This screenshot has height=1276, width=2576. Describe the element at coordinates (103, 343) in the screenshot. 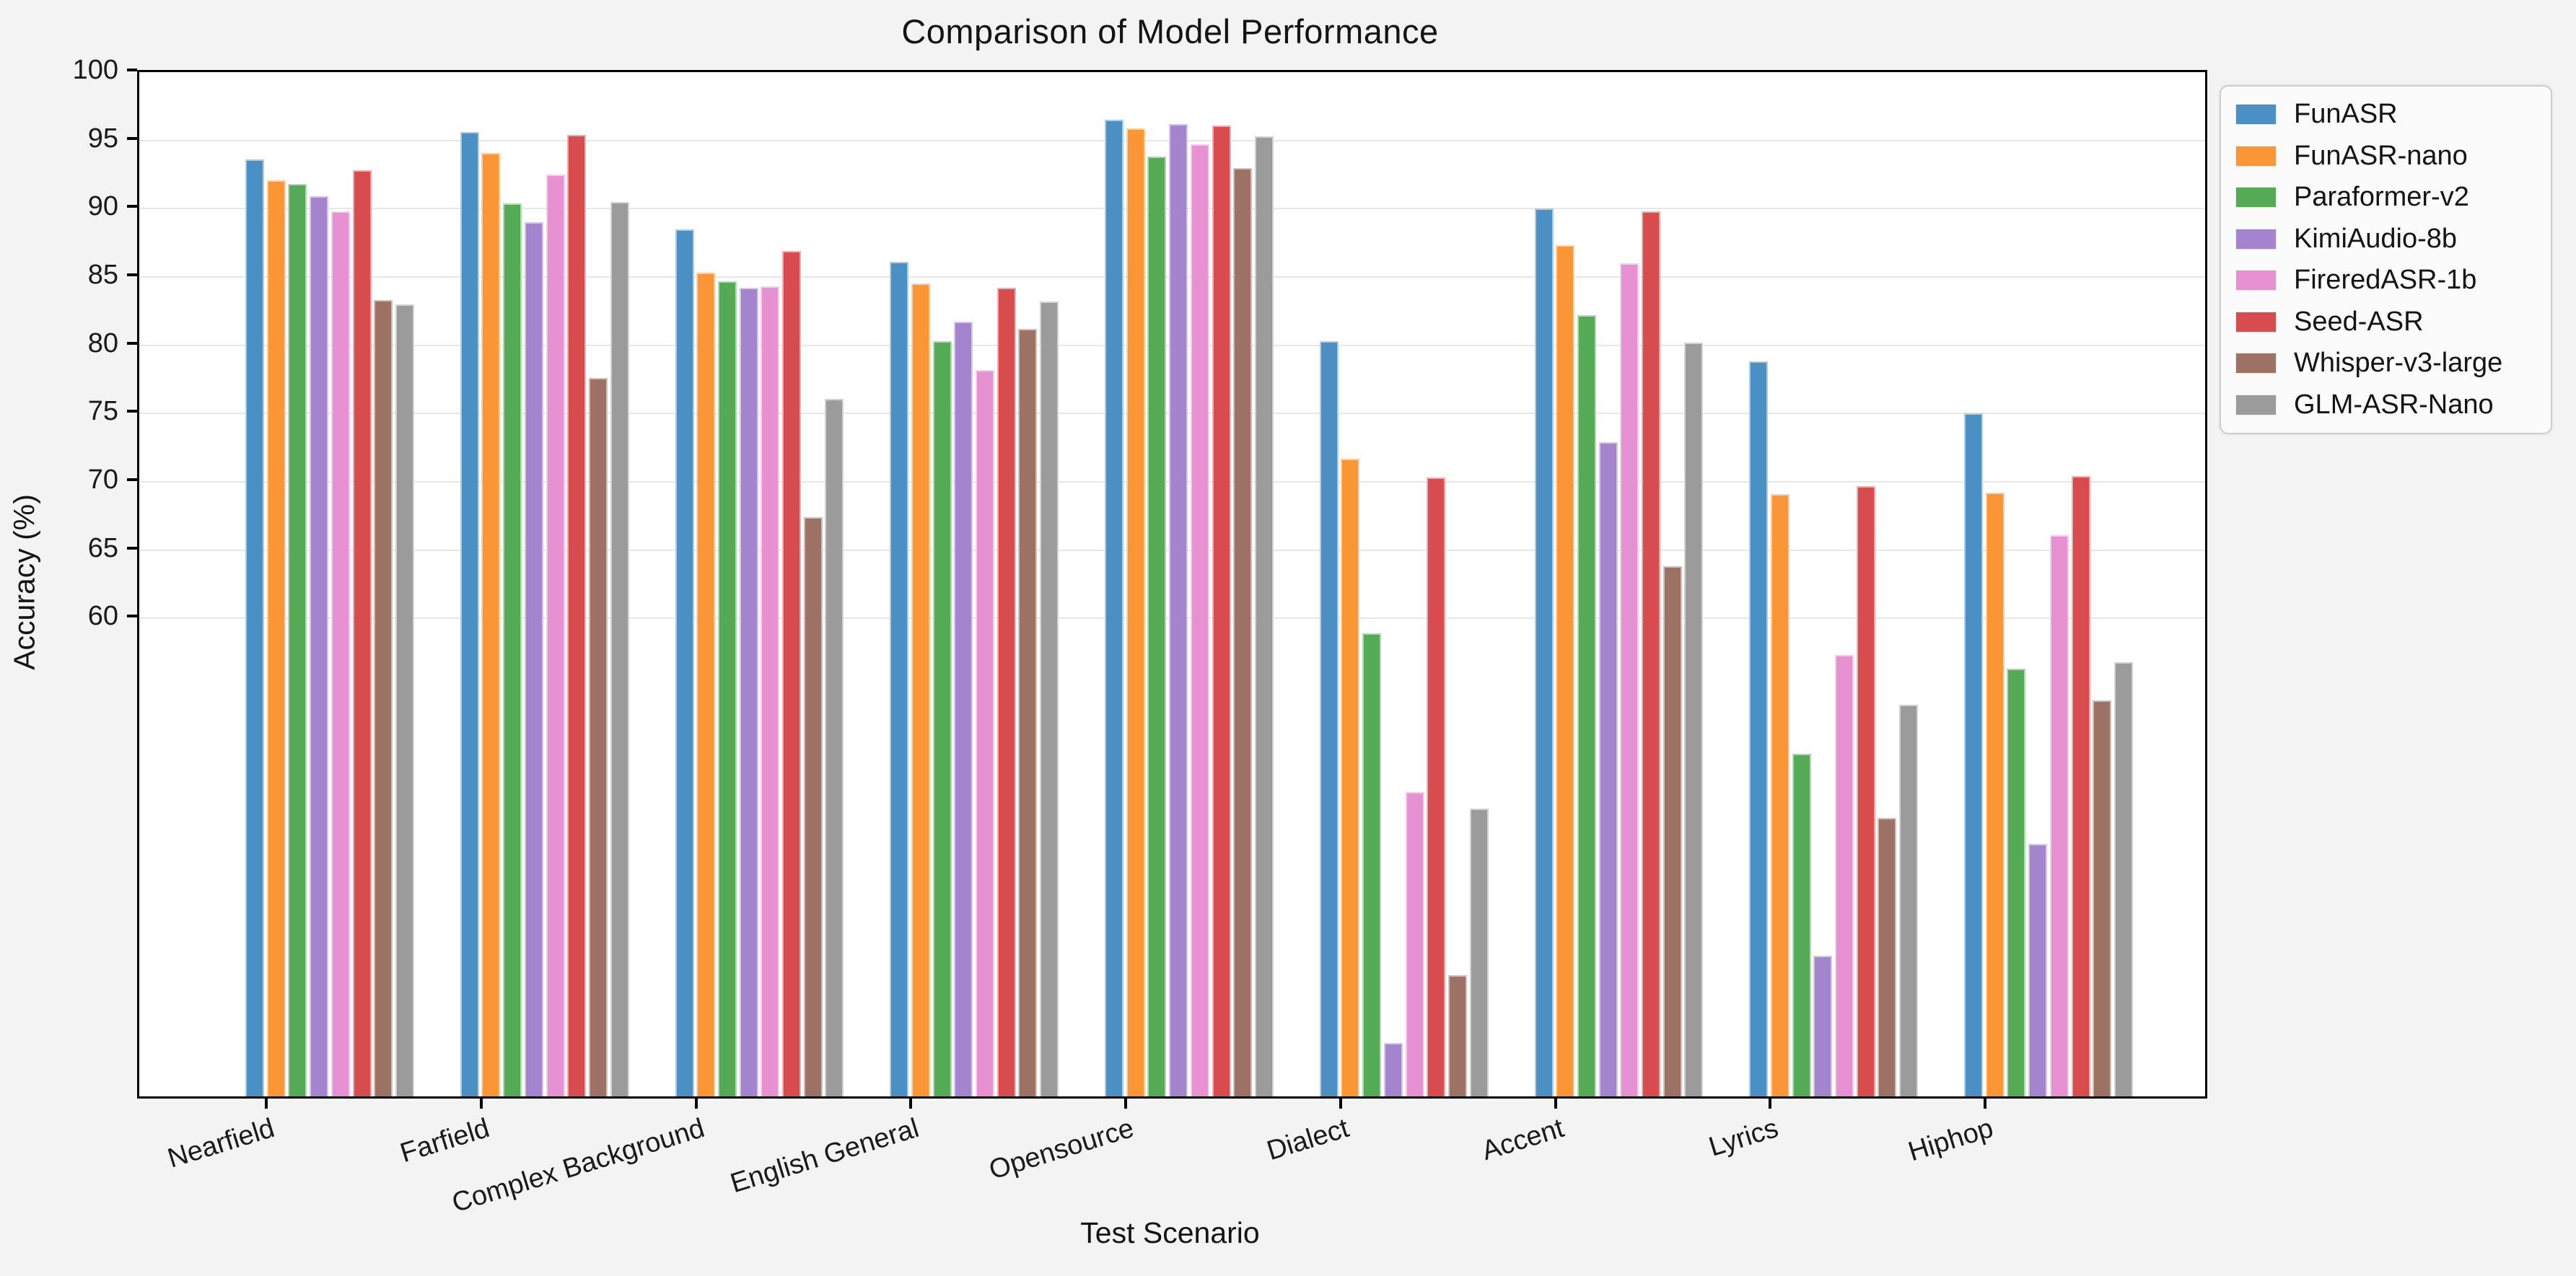

I see `y-tick-label-80: 80` at that location.